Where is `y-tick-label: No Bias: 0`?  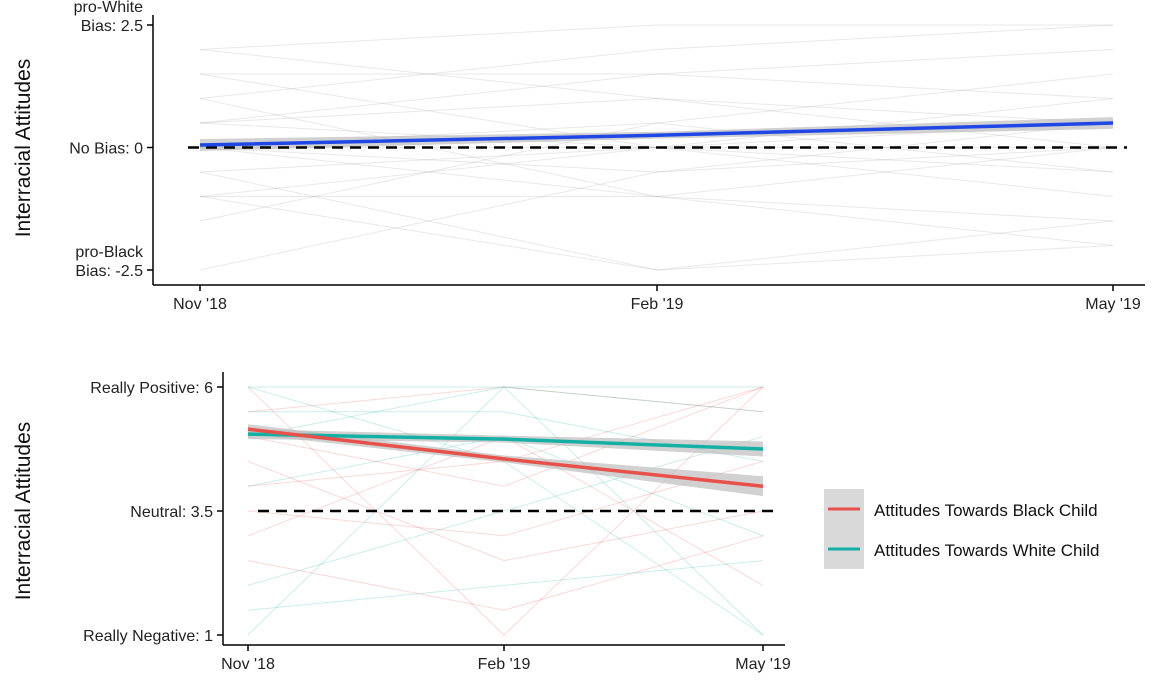 y-tick-label: No Bias: 0 is located at coordinates (106, 149).